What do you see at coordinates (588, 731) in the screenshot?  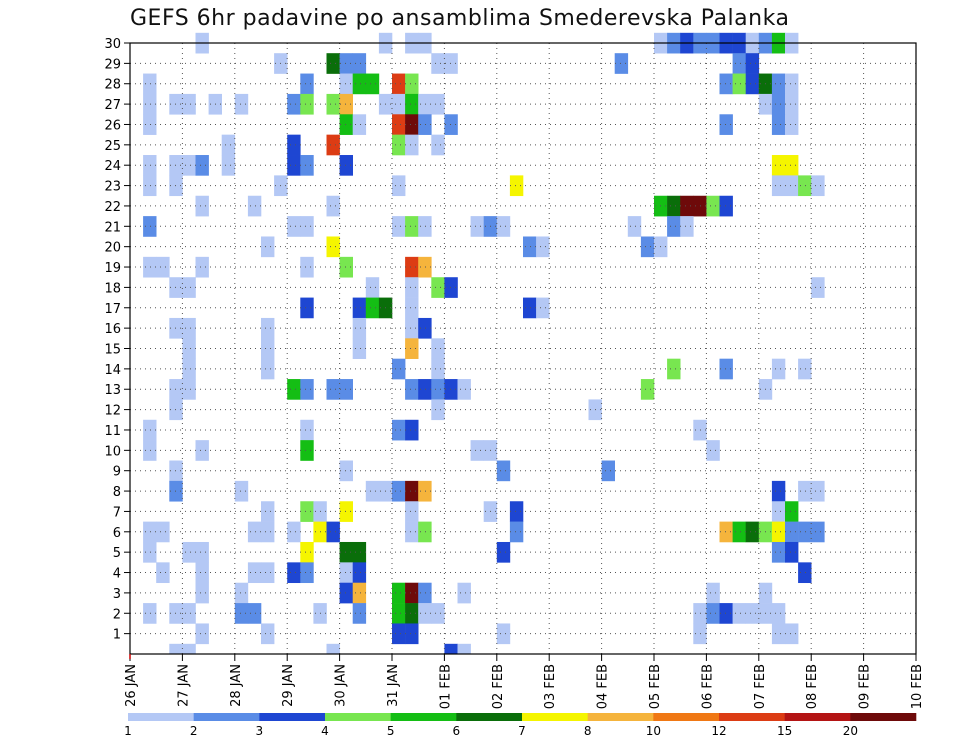 I see `colorbar-label: 8` at bounding box center [588, 731].